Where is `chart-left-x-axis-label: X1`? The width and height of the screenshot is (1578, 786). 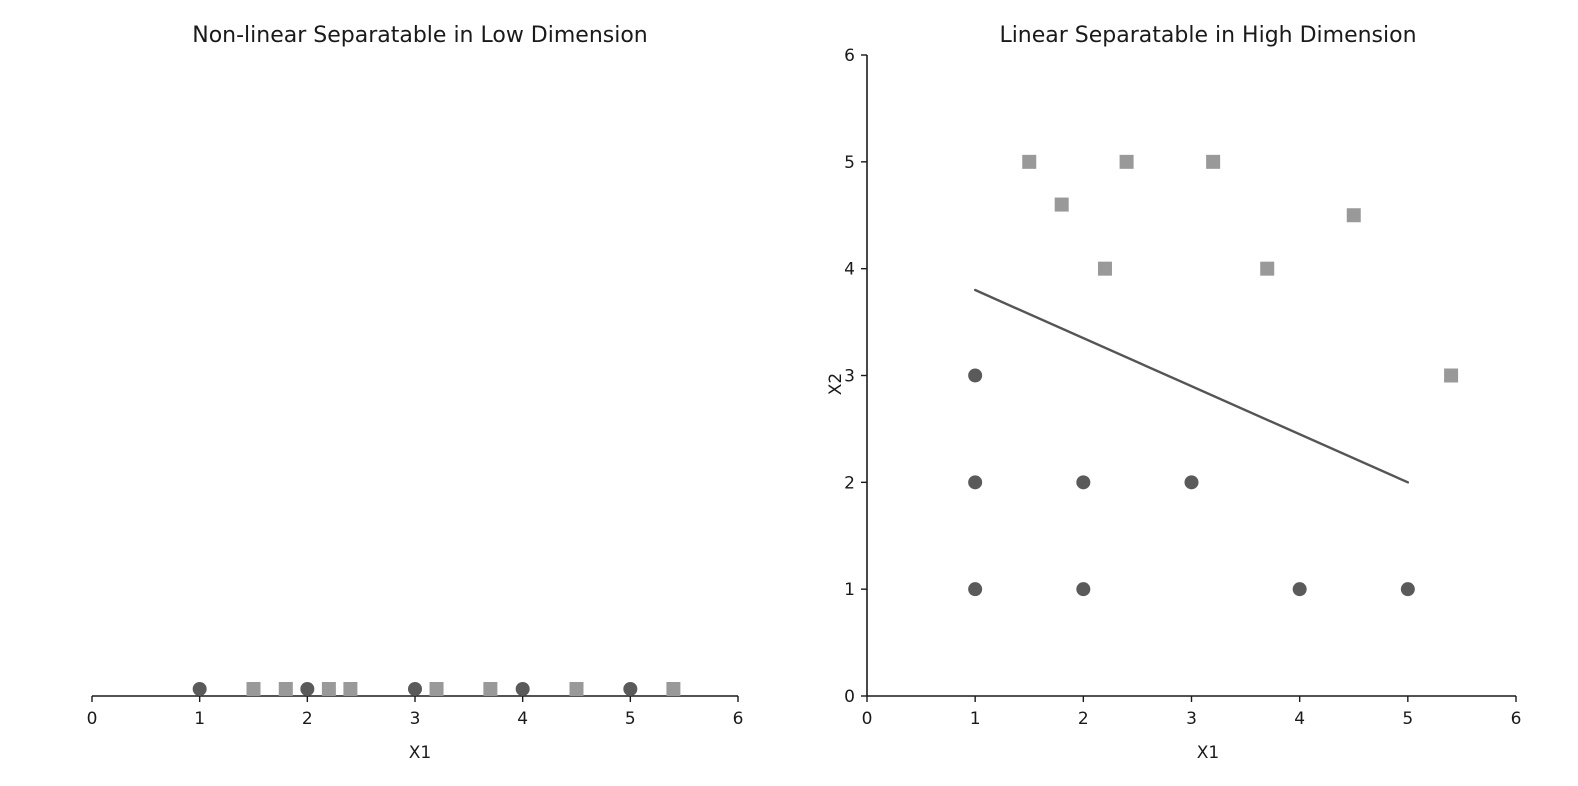
chart-left-x-axis-label: X1 is located at coordinates (420, 753).